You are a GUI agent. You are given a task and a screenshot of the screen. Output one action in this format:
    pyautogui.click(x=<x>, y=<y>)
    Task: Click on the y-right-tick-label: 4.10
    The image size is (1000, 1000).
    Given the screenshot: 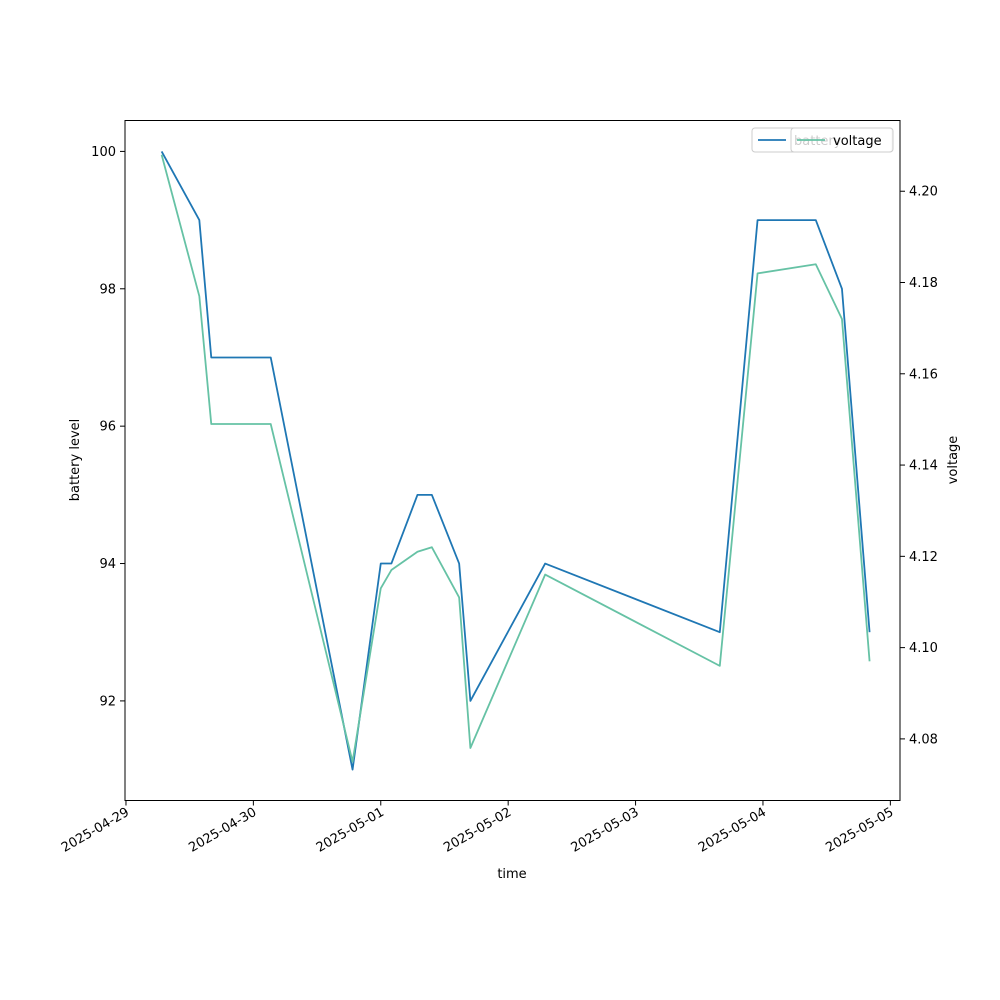 What is the action you would take?
    pyautogui.click(x=923, y=648)
    